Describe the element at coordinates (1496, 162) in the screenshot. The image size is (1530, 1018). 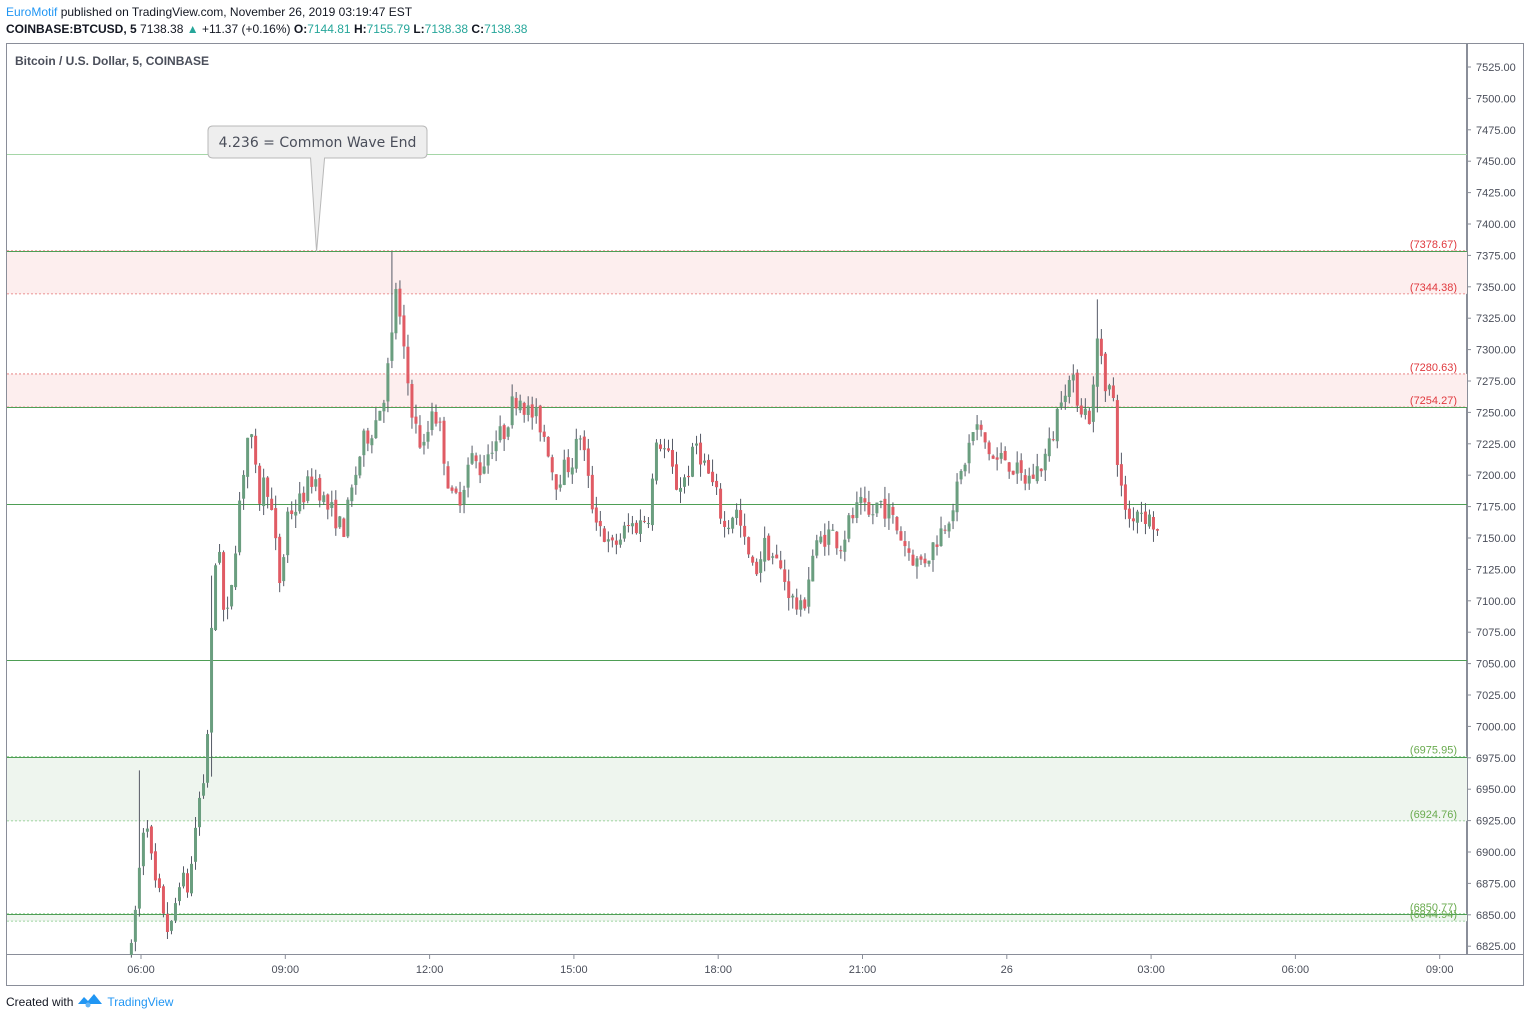
I see `price-tick-label: 7450.00` at that location.